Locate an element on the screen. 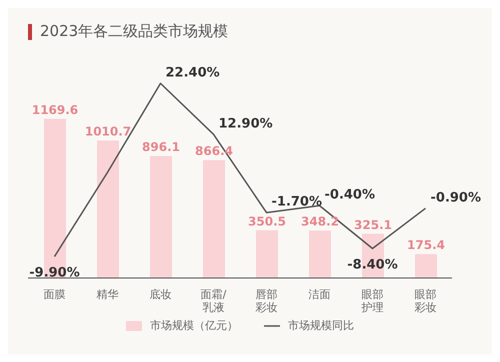  x-tick-label: 洁面 is located at coordinates (319, 294).